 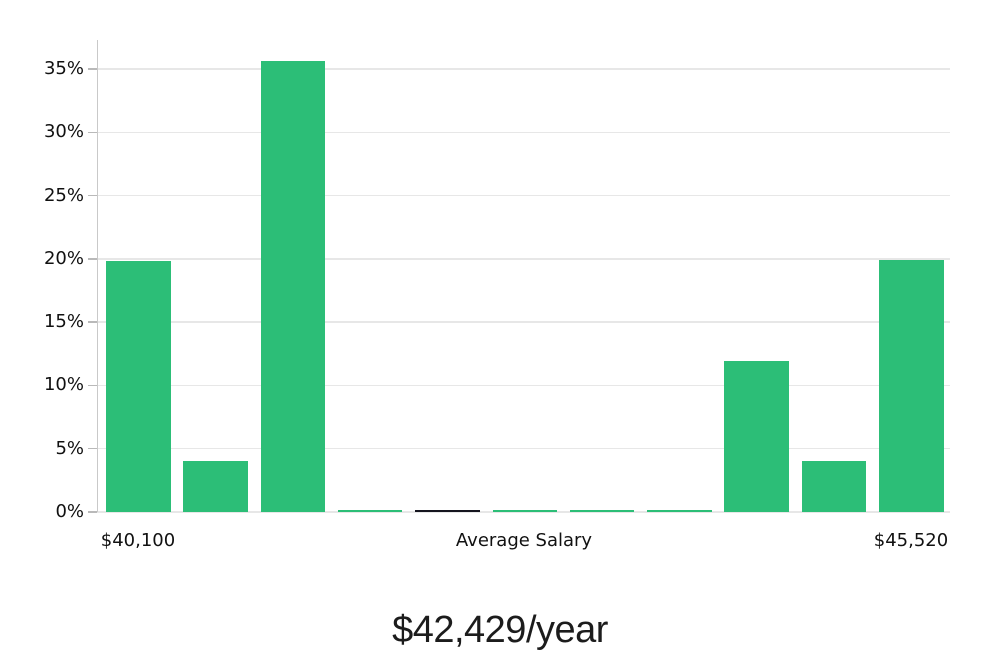 What do you see at coordinates (500, 630) in the screenshot?
I see `chart-title-average-salary: $42,429/year` at bounding box center [500, 630].